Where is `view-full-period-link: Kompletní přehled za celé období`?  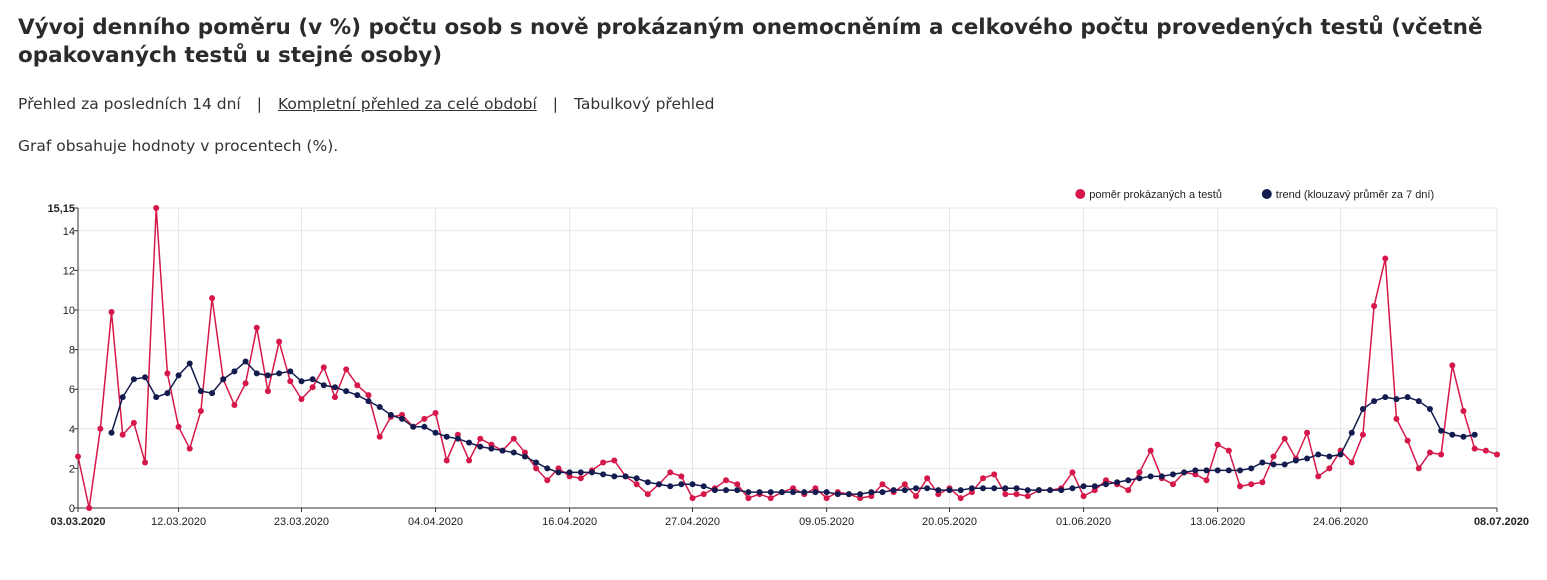 view-full-period-link: Kompletní přehled za celé období is located at coordinates (407, 104).